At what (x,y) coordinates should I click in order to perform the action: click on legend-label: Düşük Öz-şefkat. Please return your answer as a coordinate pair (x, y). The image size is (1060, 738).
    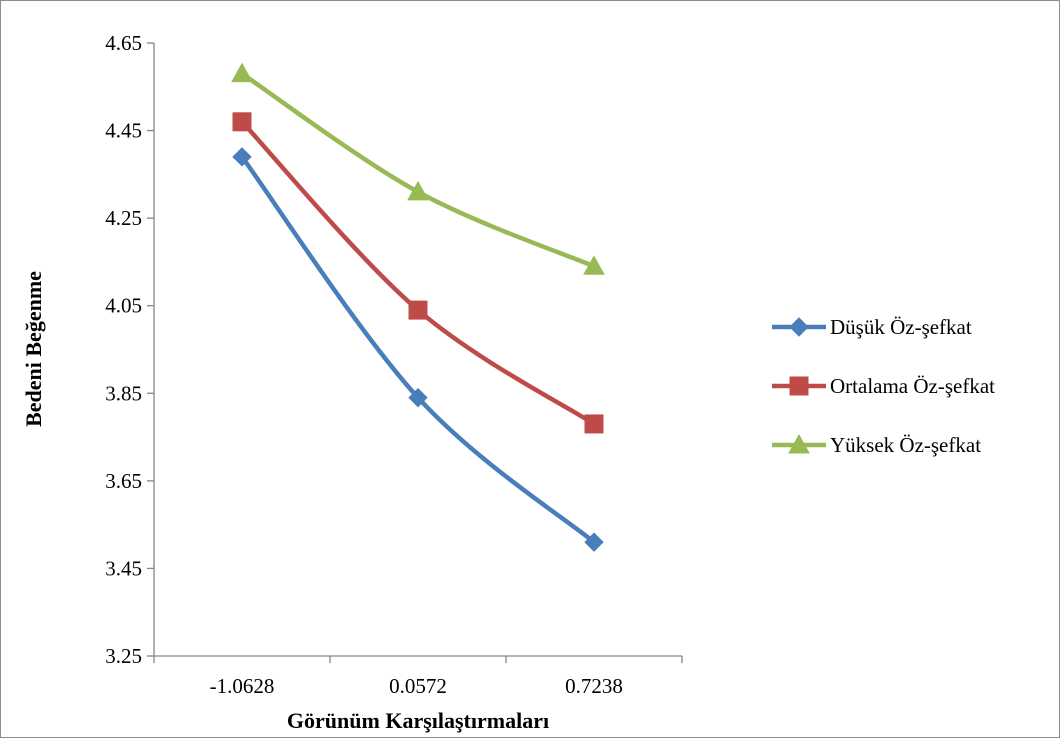
    Looking at the image, I should click on (901, 327).